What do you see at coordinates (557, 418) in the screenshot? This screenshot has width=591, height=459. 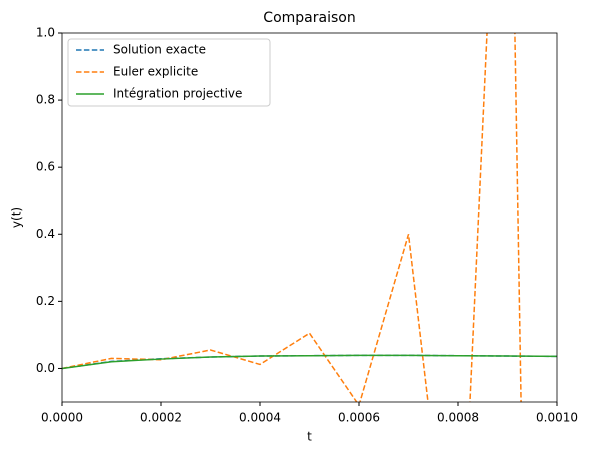 I see `x-tick-label: 0.0010` at bounding box center [557, 418].